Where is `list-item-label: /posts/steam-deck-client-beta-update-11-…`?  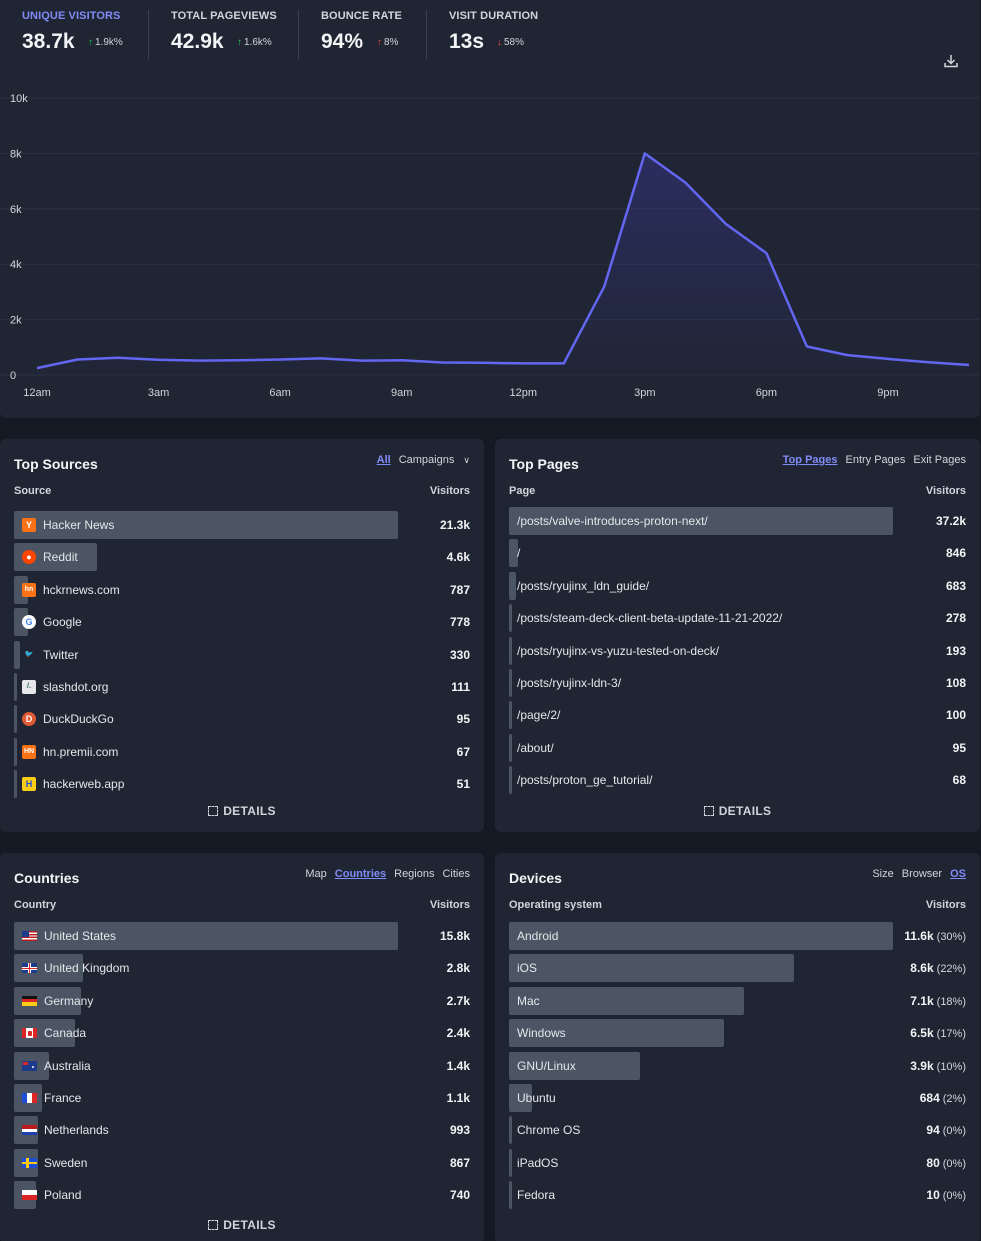 list-item-label: /posts/steam-deck-client-beta-update-11-… is located at coordinates (649, 618).